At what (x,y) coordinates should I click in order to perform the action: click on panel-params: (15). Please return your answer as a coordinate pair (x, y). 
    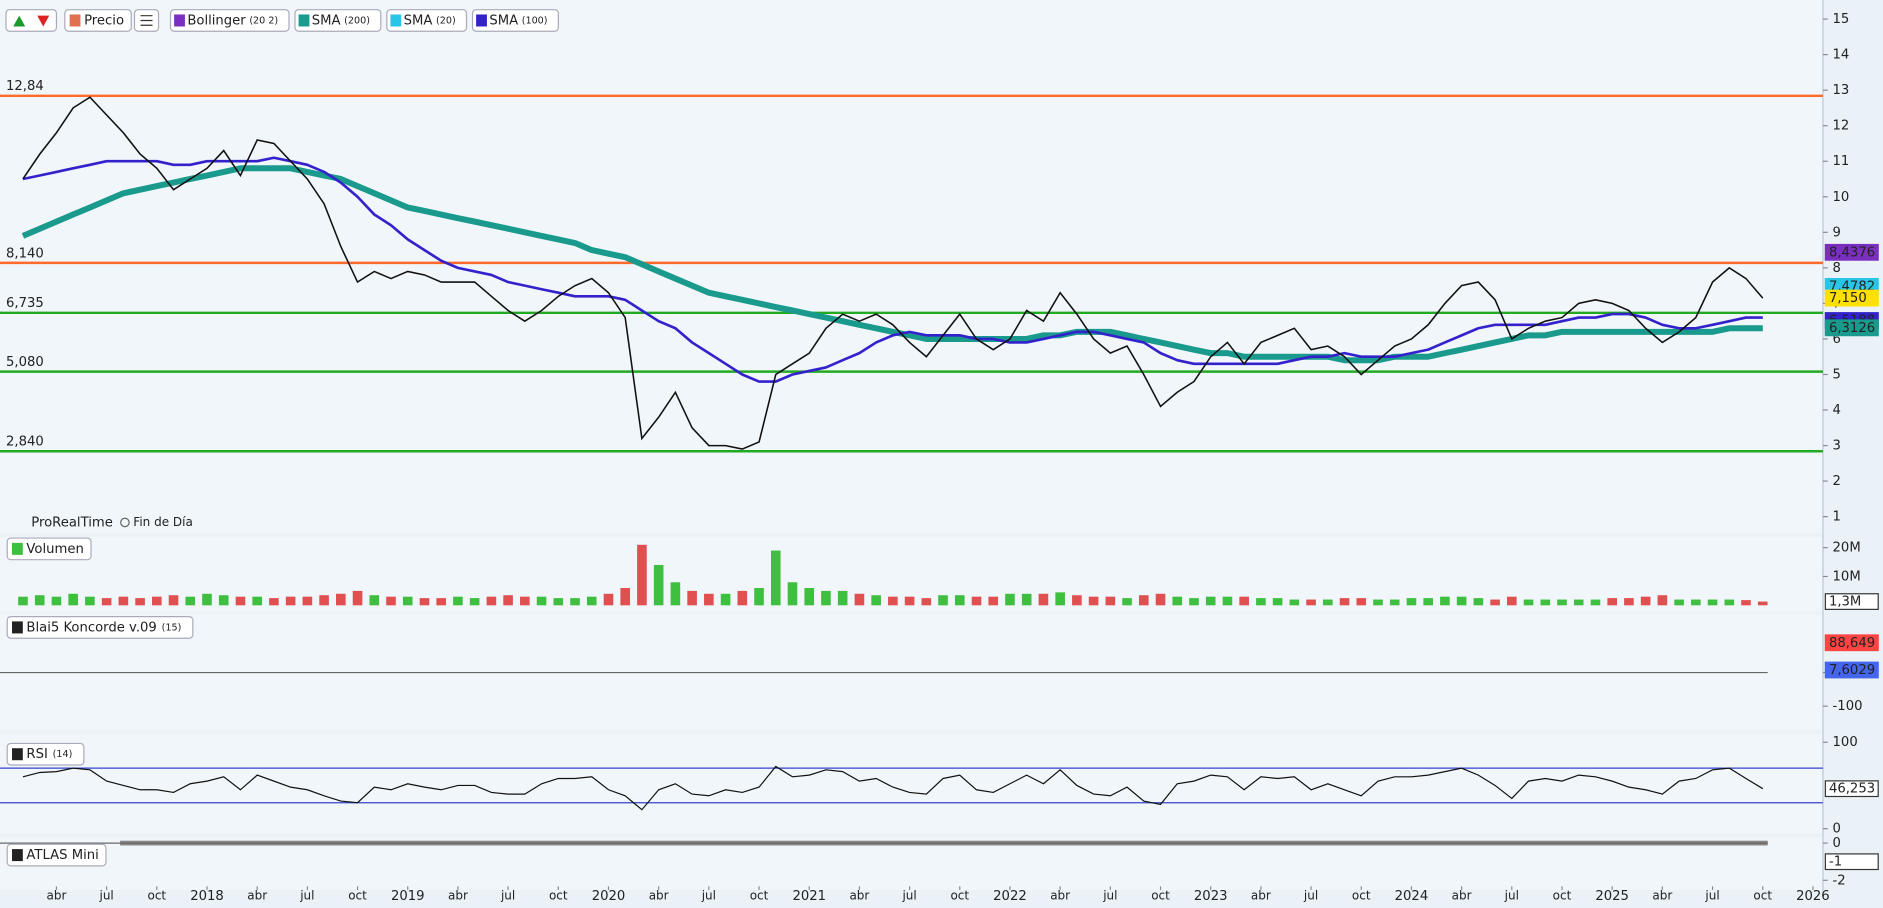
    Looking at the image, I should click on (172, 627).